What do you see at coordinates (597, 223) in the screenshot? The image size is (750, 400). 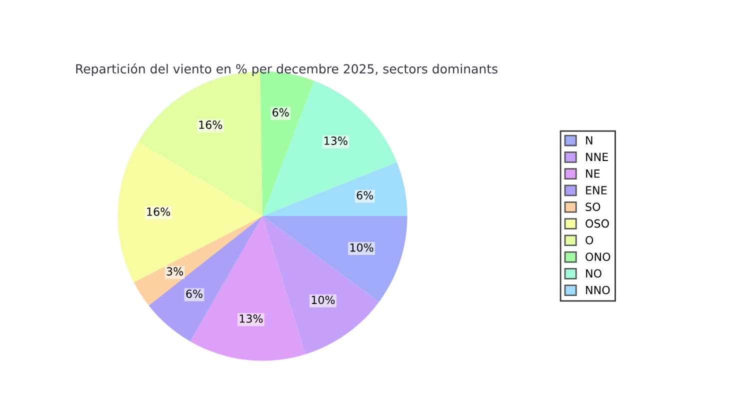 I see `legend-label: OSO` at bounding box center [597, 223].